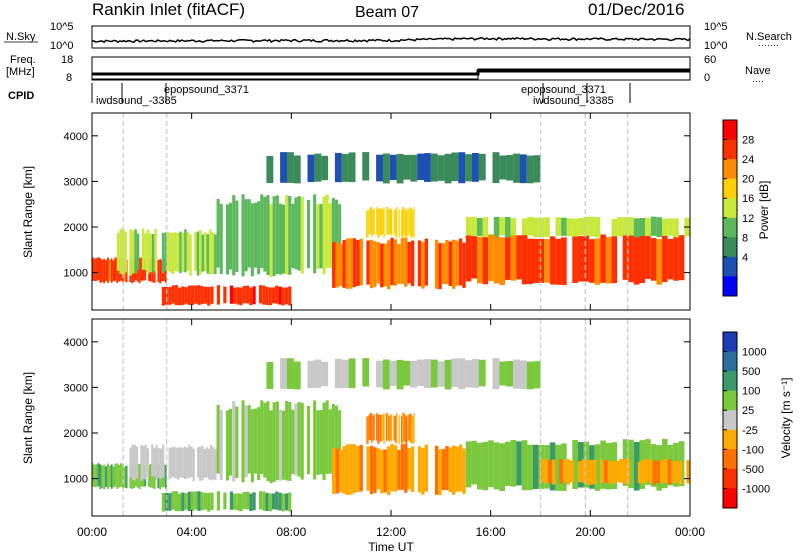 Image resolution: width=800 pixels, height=554 pixels. I want to click on colorbar-tick-label: -500, so click(753, 470).